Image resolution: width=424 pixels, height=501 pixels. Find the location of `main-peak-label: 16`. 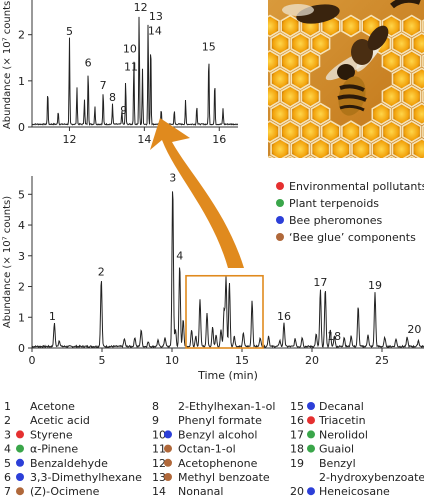

main-peak-label: 16 is located at coordinates (284, 316).